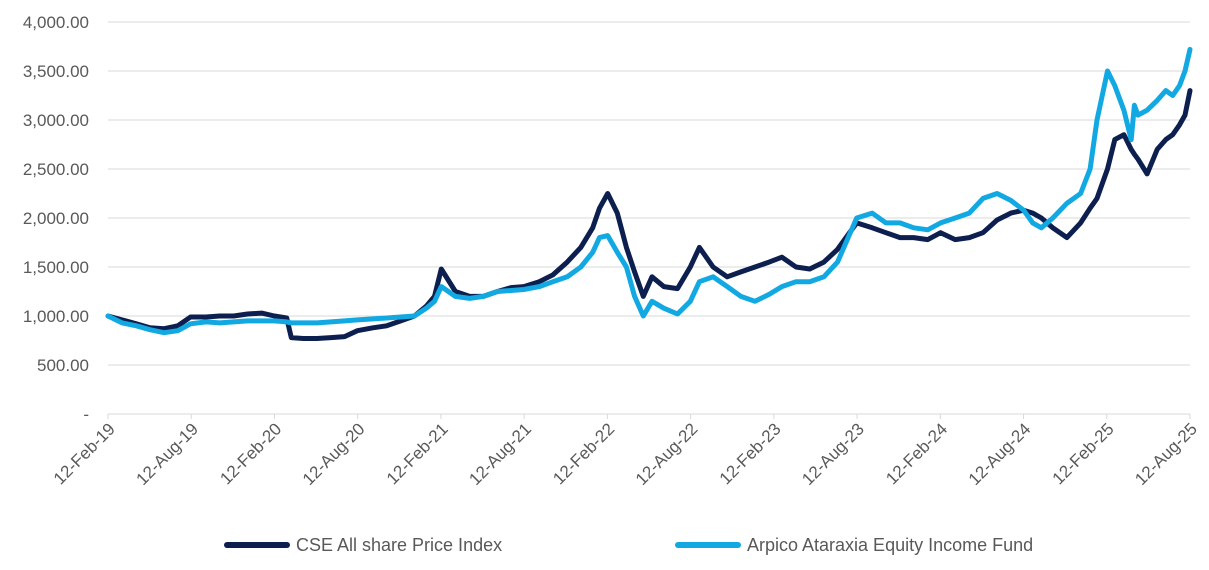  I want to click on x-tick-label: 12-Feb-23, so click(750, 453).